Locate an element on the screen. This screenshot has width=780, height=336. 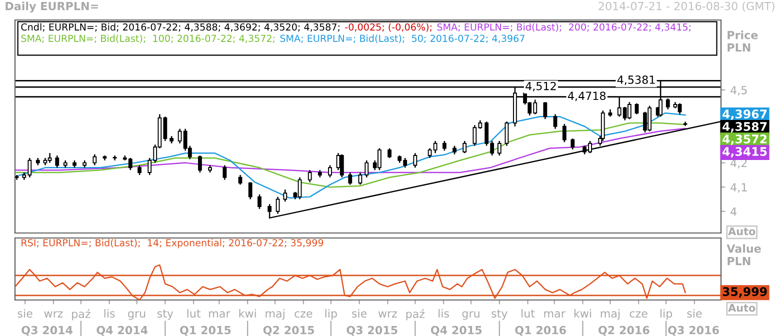
text: SMA; EURPLN=; Bid(Last); 50; 2016-07-22; 4,3967 is located at coordinates (402, 39).